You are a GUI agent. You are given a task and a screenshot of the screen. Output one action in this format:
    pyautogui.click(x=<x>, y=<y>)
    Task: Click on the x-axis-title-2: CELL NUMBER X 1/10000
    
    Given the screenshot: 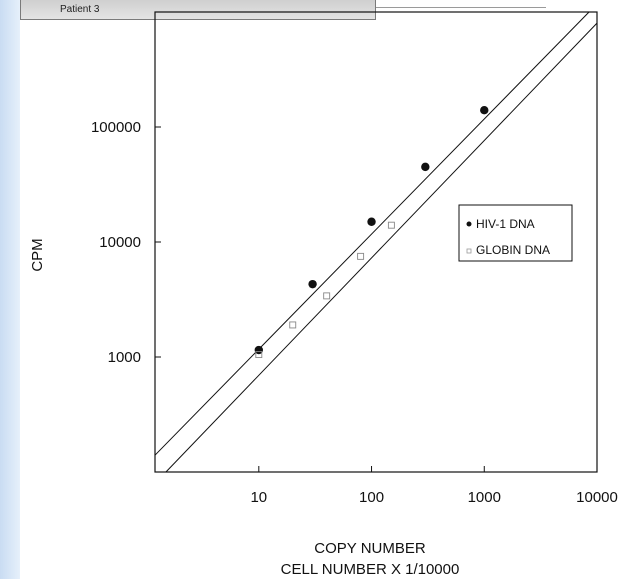 What is the action you would take?
    pyautogui.click(x=370, y=569)
    